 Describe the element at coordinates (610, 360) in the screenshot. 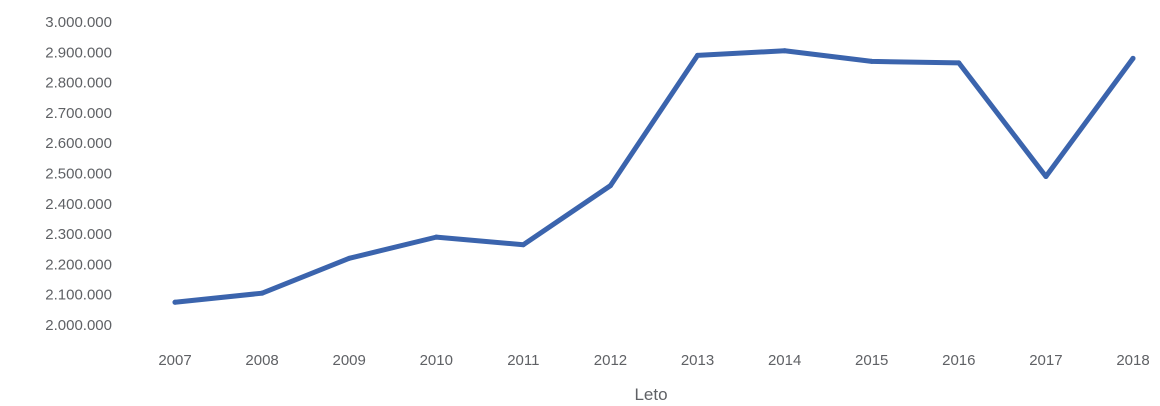

I see `x-tick-label: 2012` at that location.